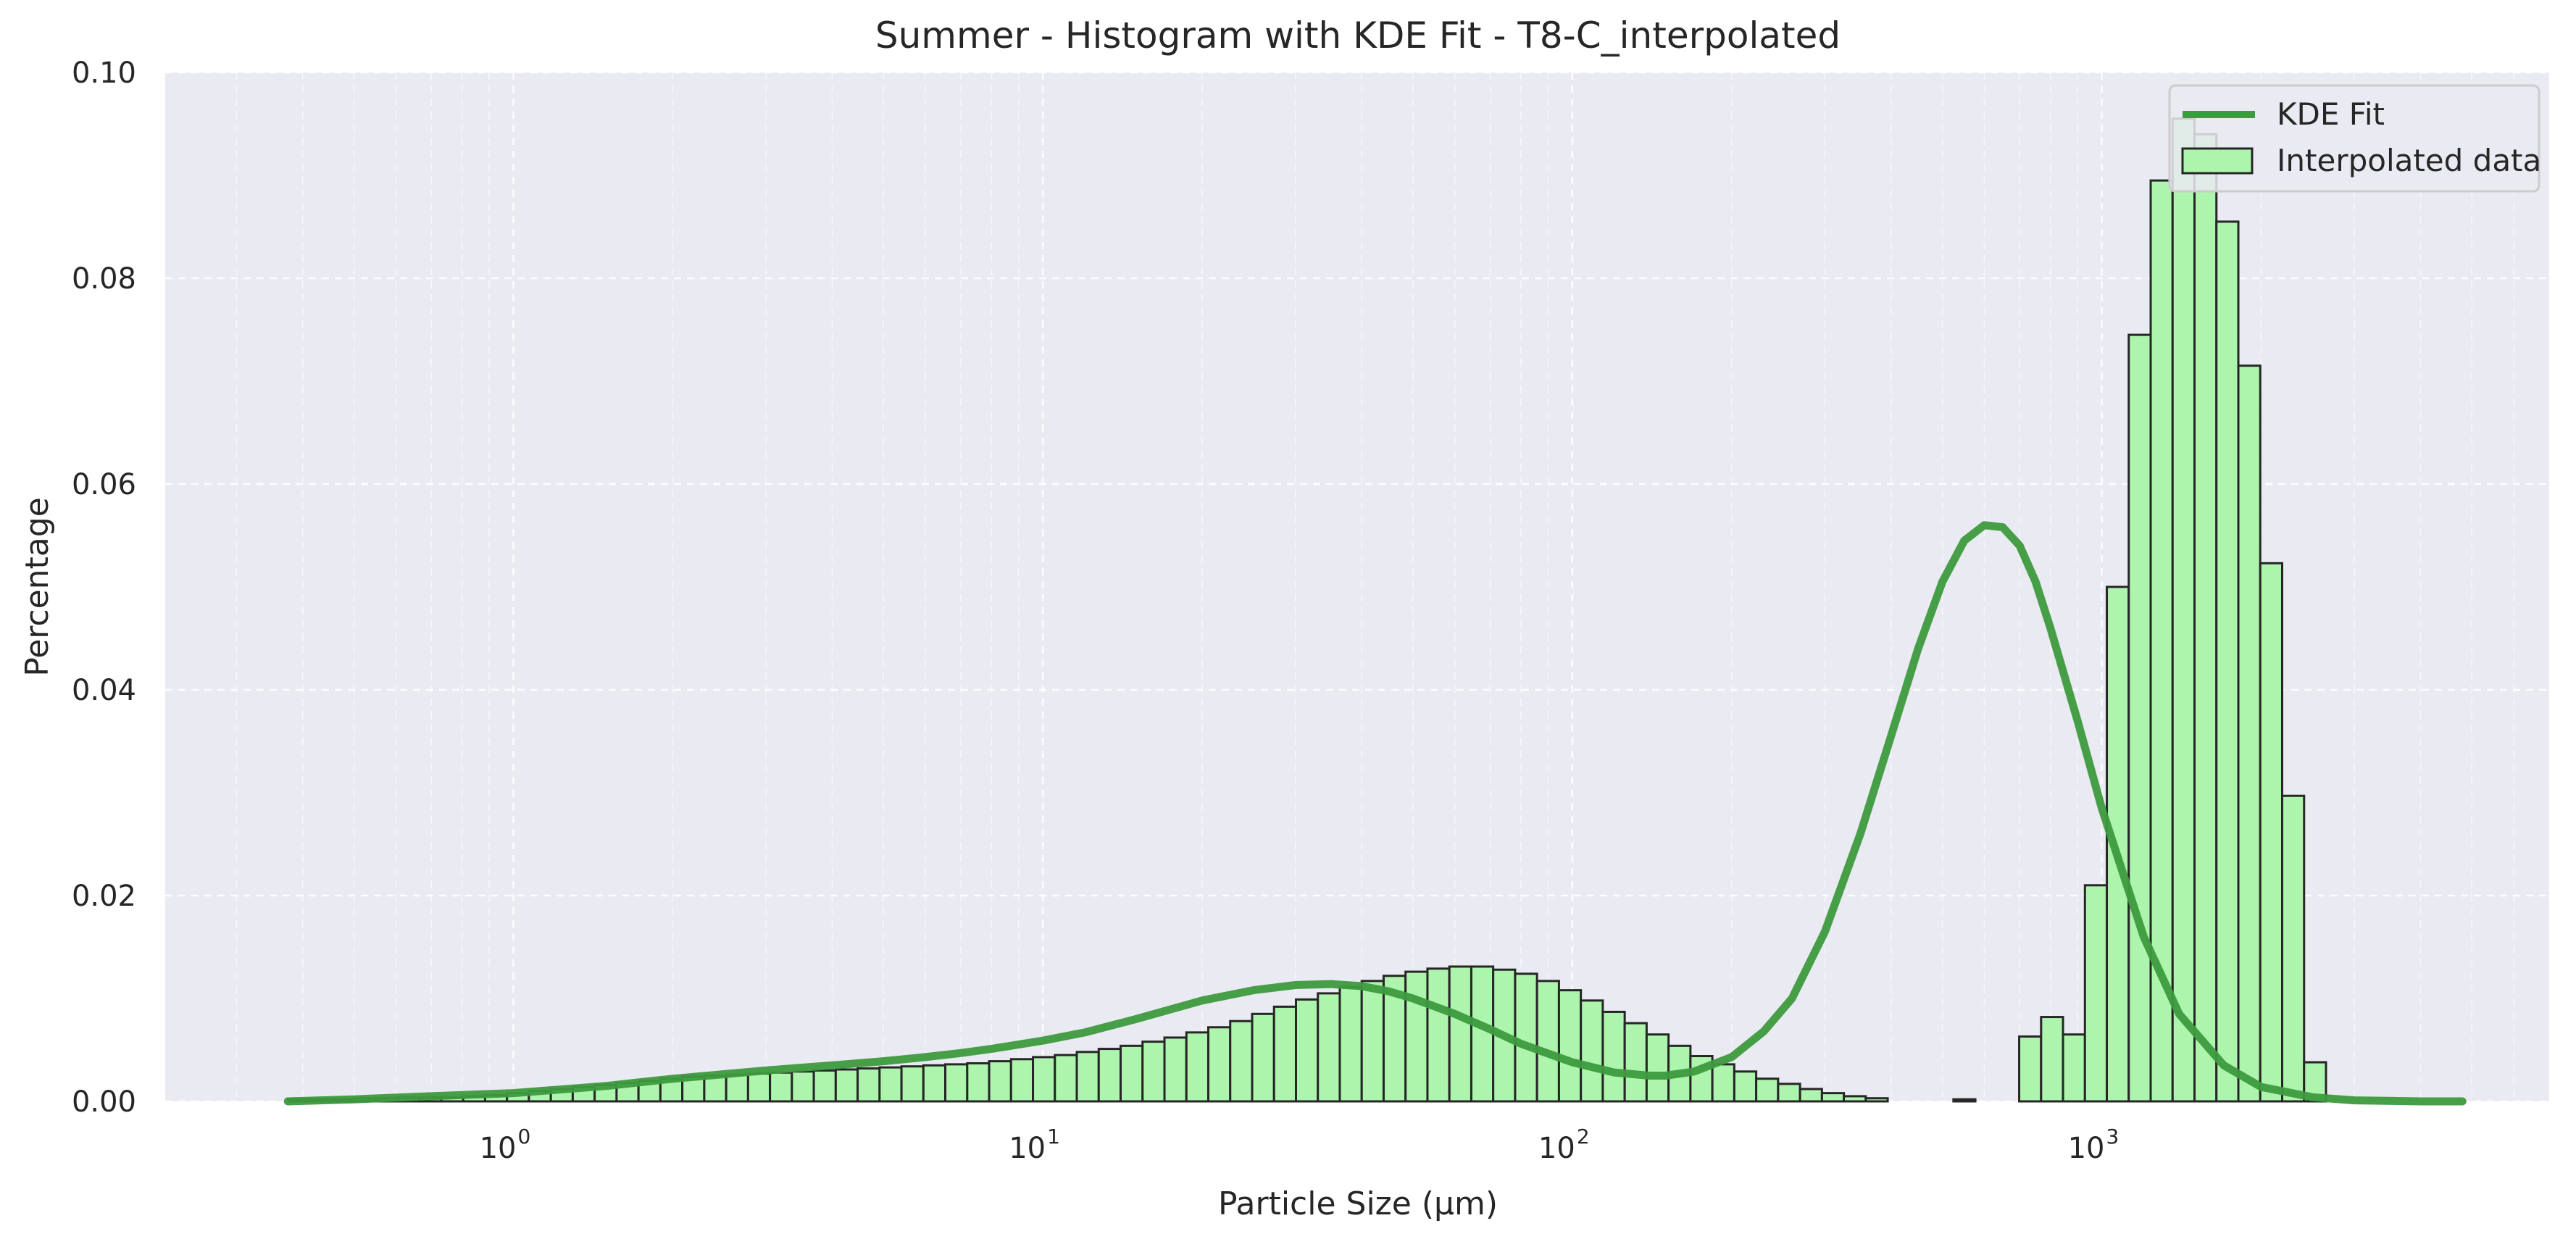 The image size is (2576, 1247). I want to click on legend-kde-label: KDE Fit, so click(2331, 114).